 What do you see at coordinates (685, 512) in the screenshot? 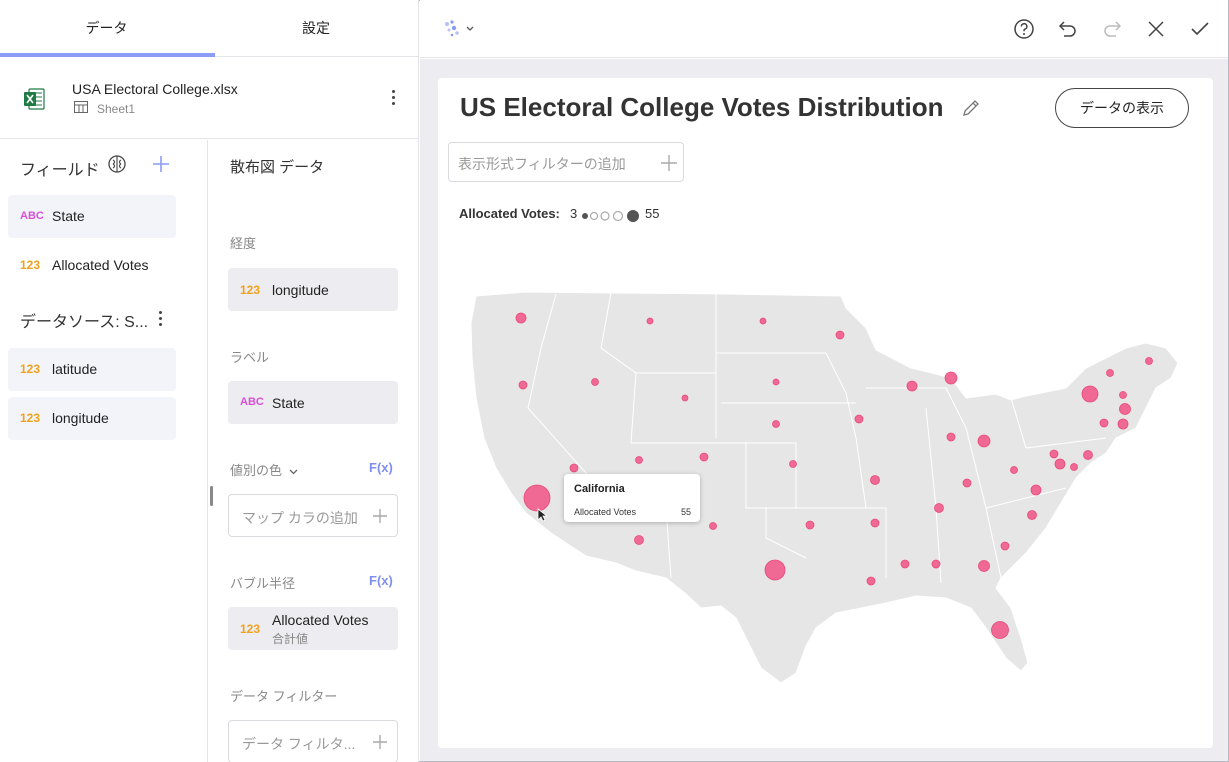
I see `tooltip-value: 55` at bounding box center [685, 512].